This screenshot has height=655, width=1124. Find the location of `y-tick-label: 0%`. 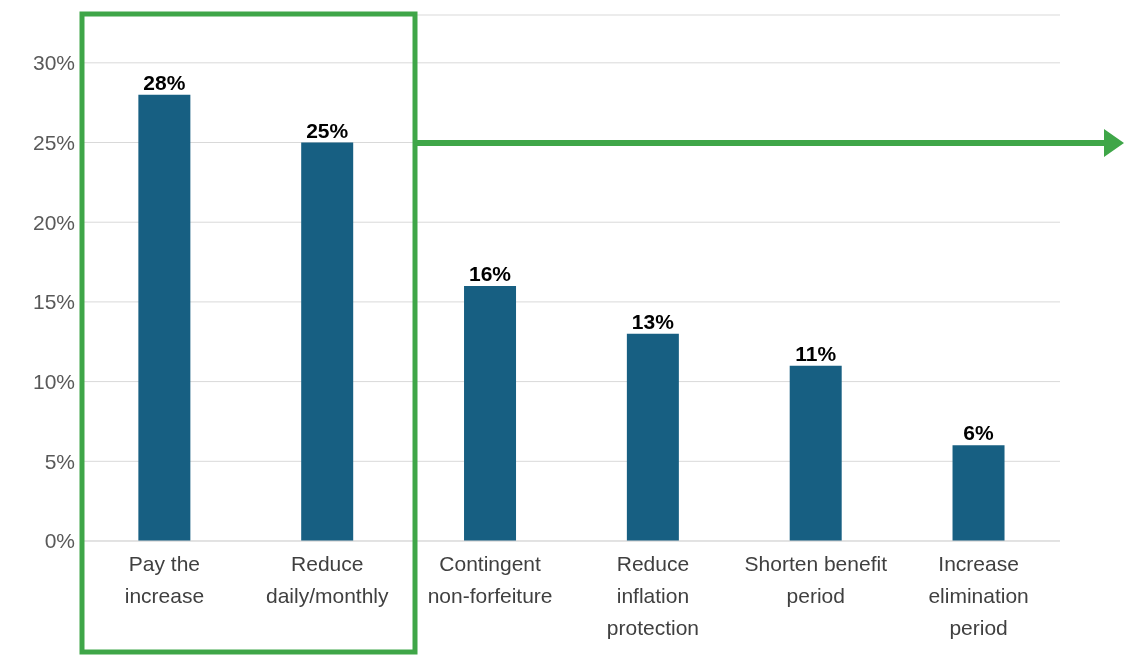

y-tick-label: 0% is located at coordinates (59, 541).